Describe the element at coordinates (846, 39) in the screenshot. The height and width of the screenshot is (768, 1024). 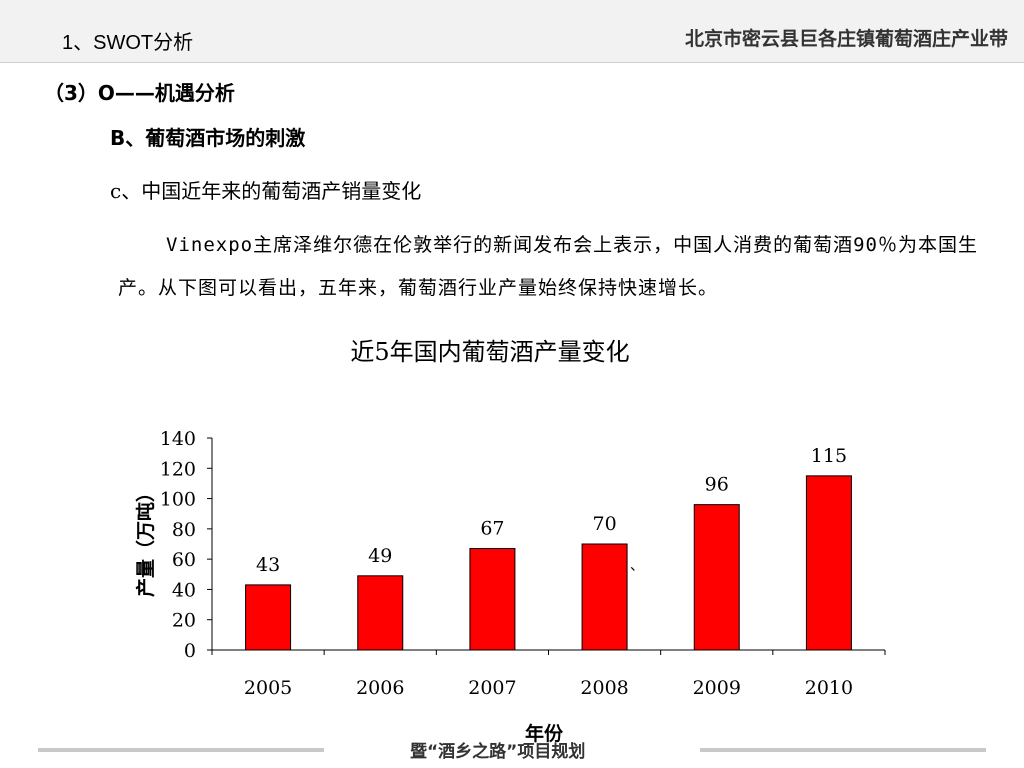
I see `org-title: 北京市密云县巨各庄镇葡萄酒庄产业带` at that location.